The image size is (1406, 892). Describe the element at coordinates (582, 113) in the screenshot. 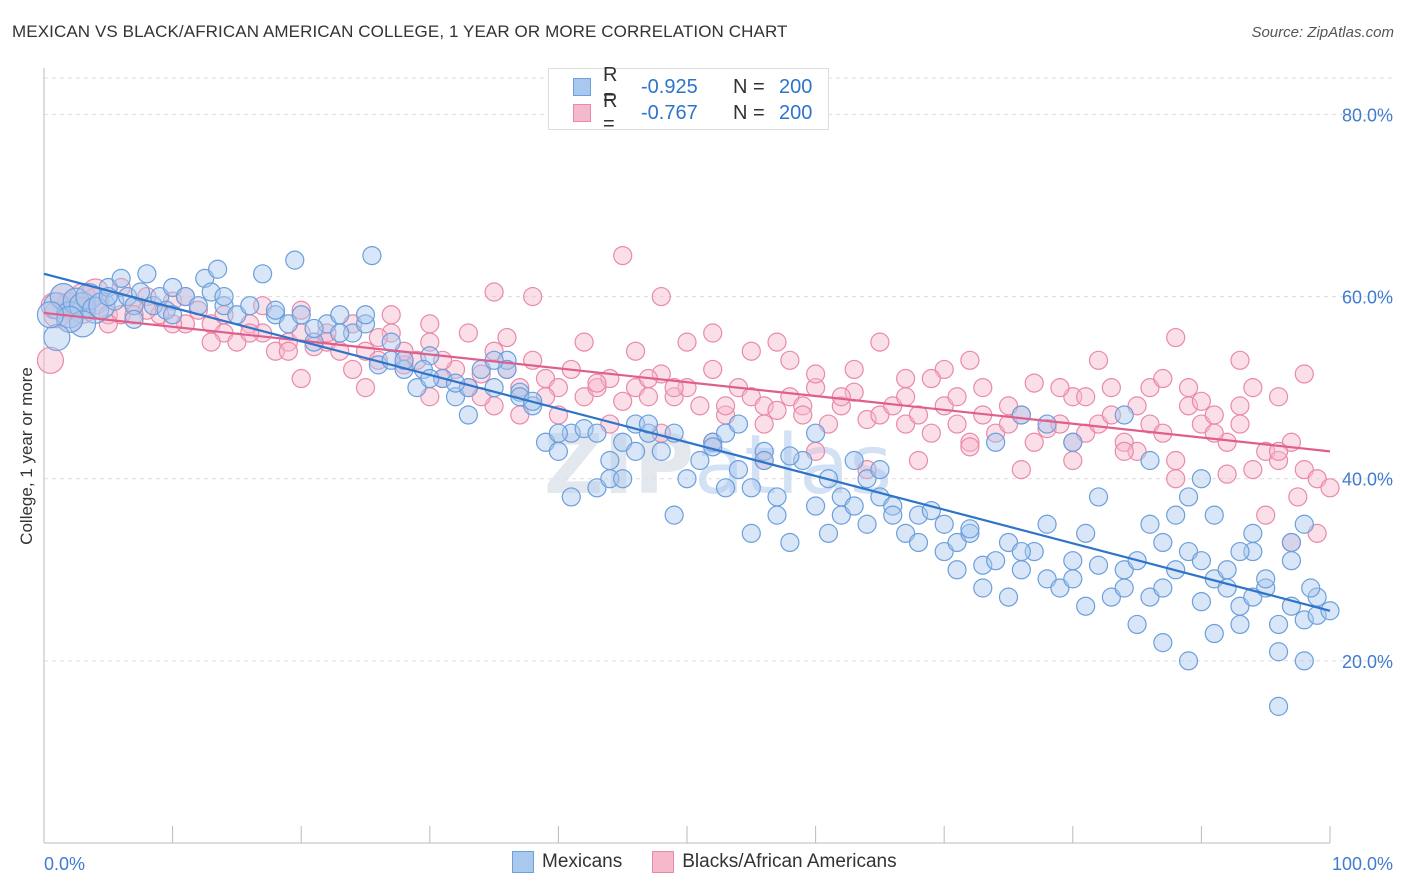

I see `blacks-swatch` at that location.